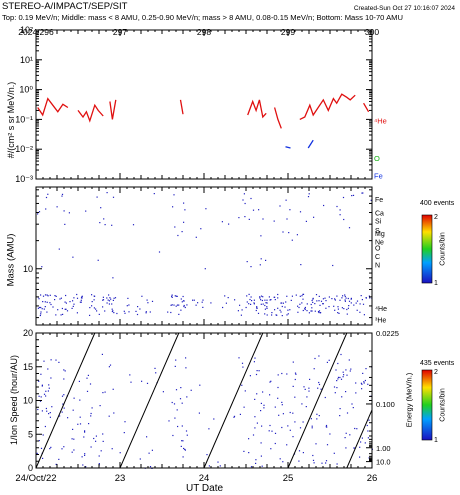  Describe the element at coordinates (380, 321) in the screenshot. I see `species-label-10: ³He` at that location.